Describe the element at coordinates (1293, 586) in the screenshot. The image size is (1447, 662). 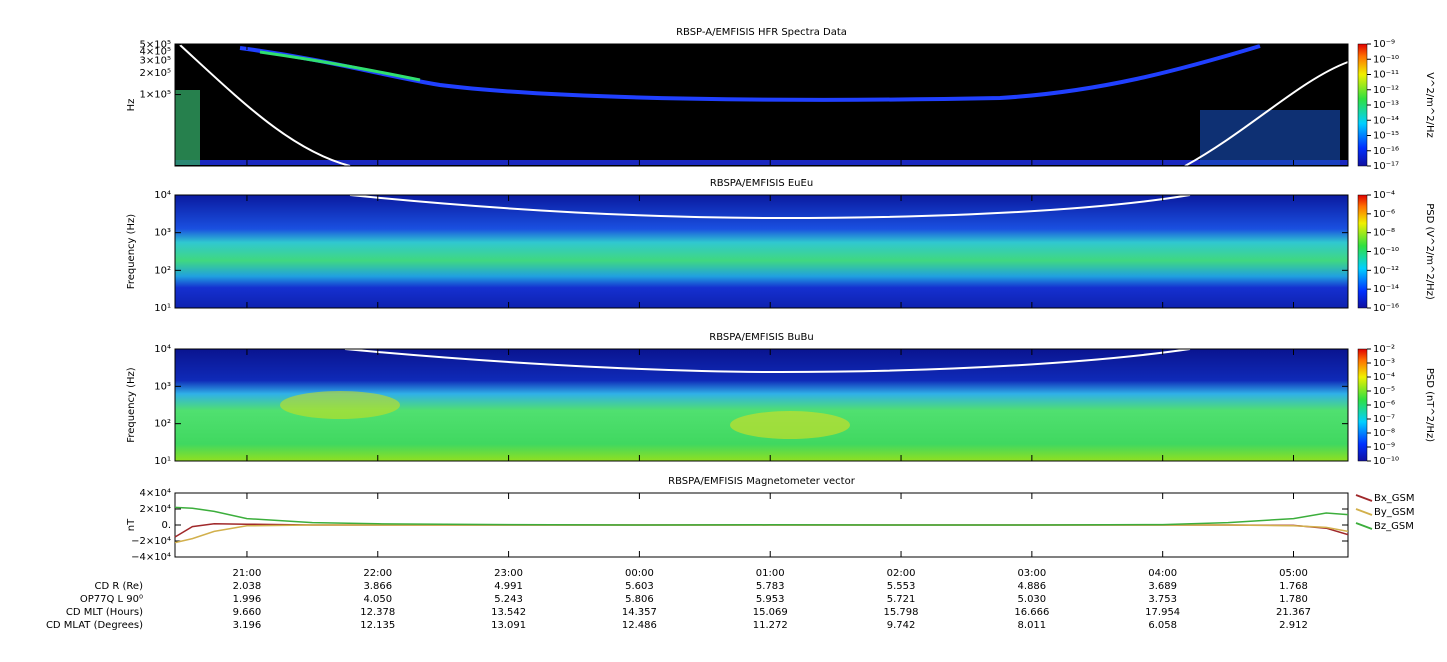
I see `ephemeris-value: 1.768` at that location.